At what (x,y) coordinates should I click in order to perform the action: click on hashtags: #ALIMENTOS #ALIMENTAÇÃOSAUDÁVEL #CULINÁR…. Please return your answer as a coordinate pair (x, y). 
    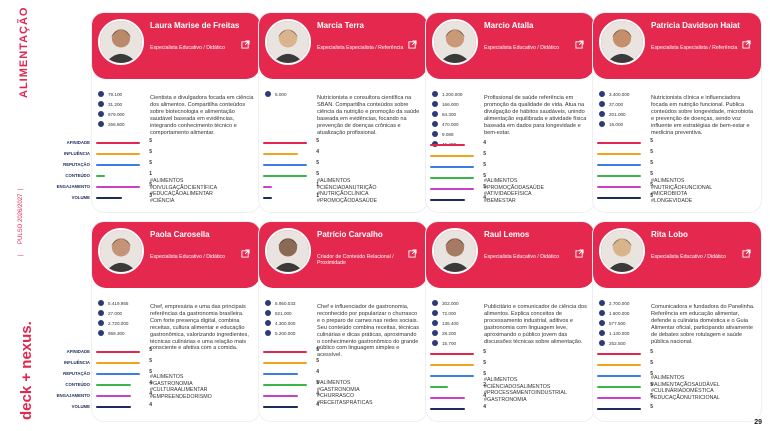
    Looking at the image, I should click on (685, 388).